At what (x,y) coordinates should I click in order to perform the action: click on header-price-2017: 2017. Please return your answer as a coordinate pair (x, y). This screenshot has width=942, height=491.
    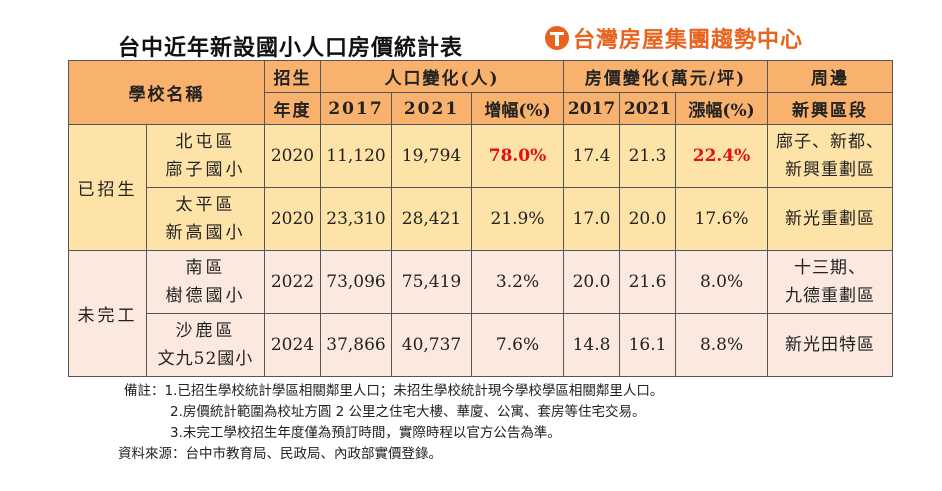
    Looking at the image, I should click on (592, 108).